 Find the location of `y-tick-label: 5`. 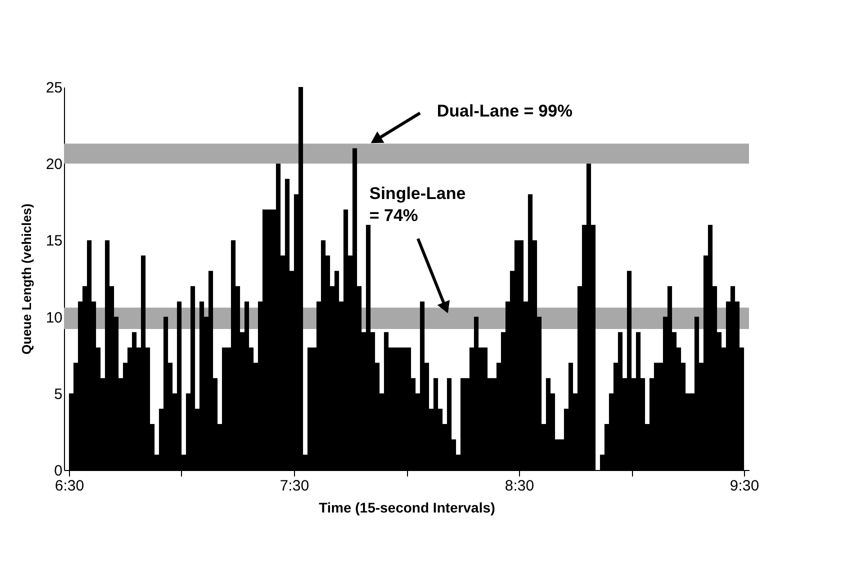

y-tick-label: 5 is located at coordinates (58, 394).